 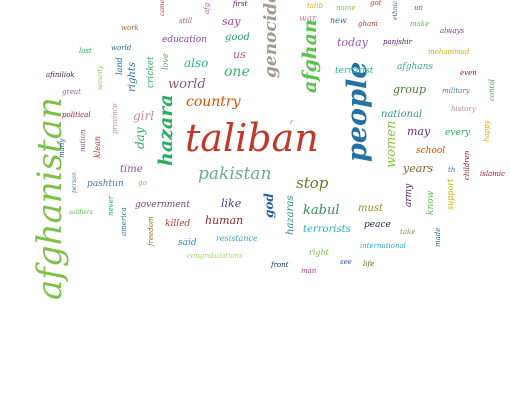 I want to click on word-one: one, so click(x=237, y=72).